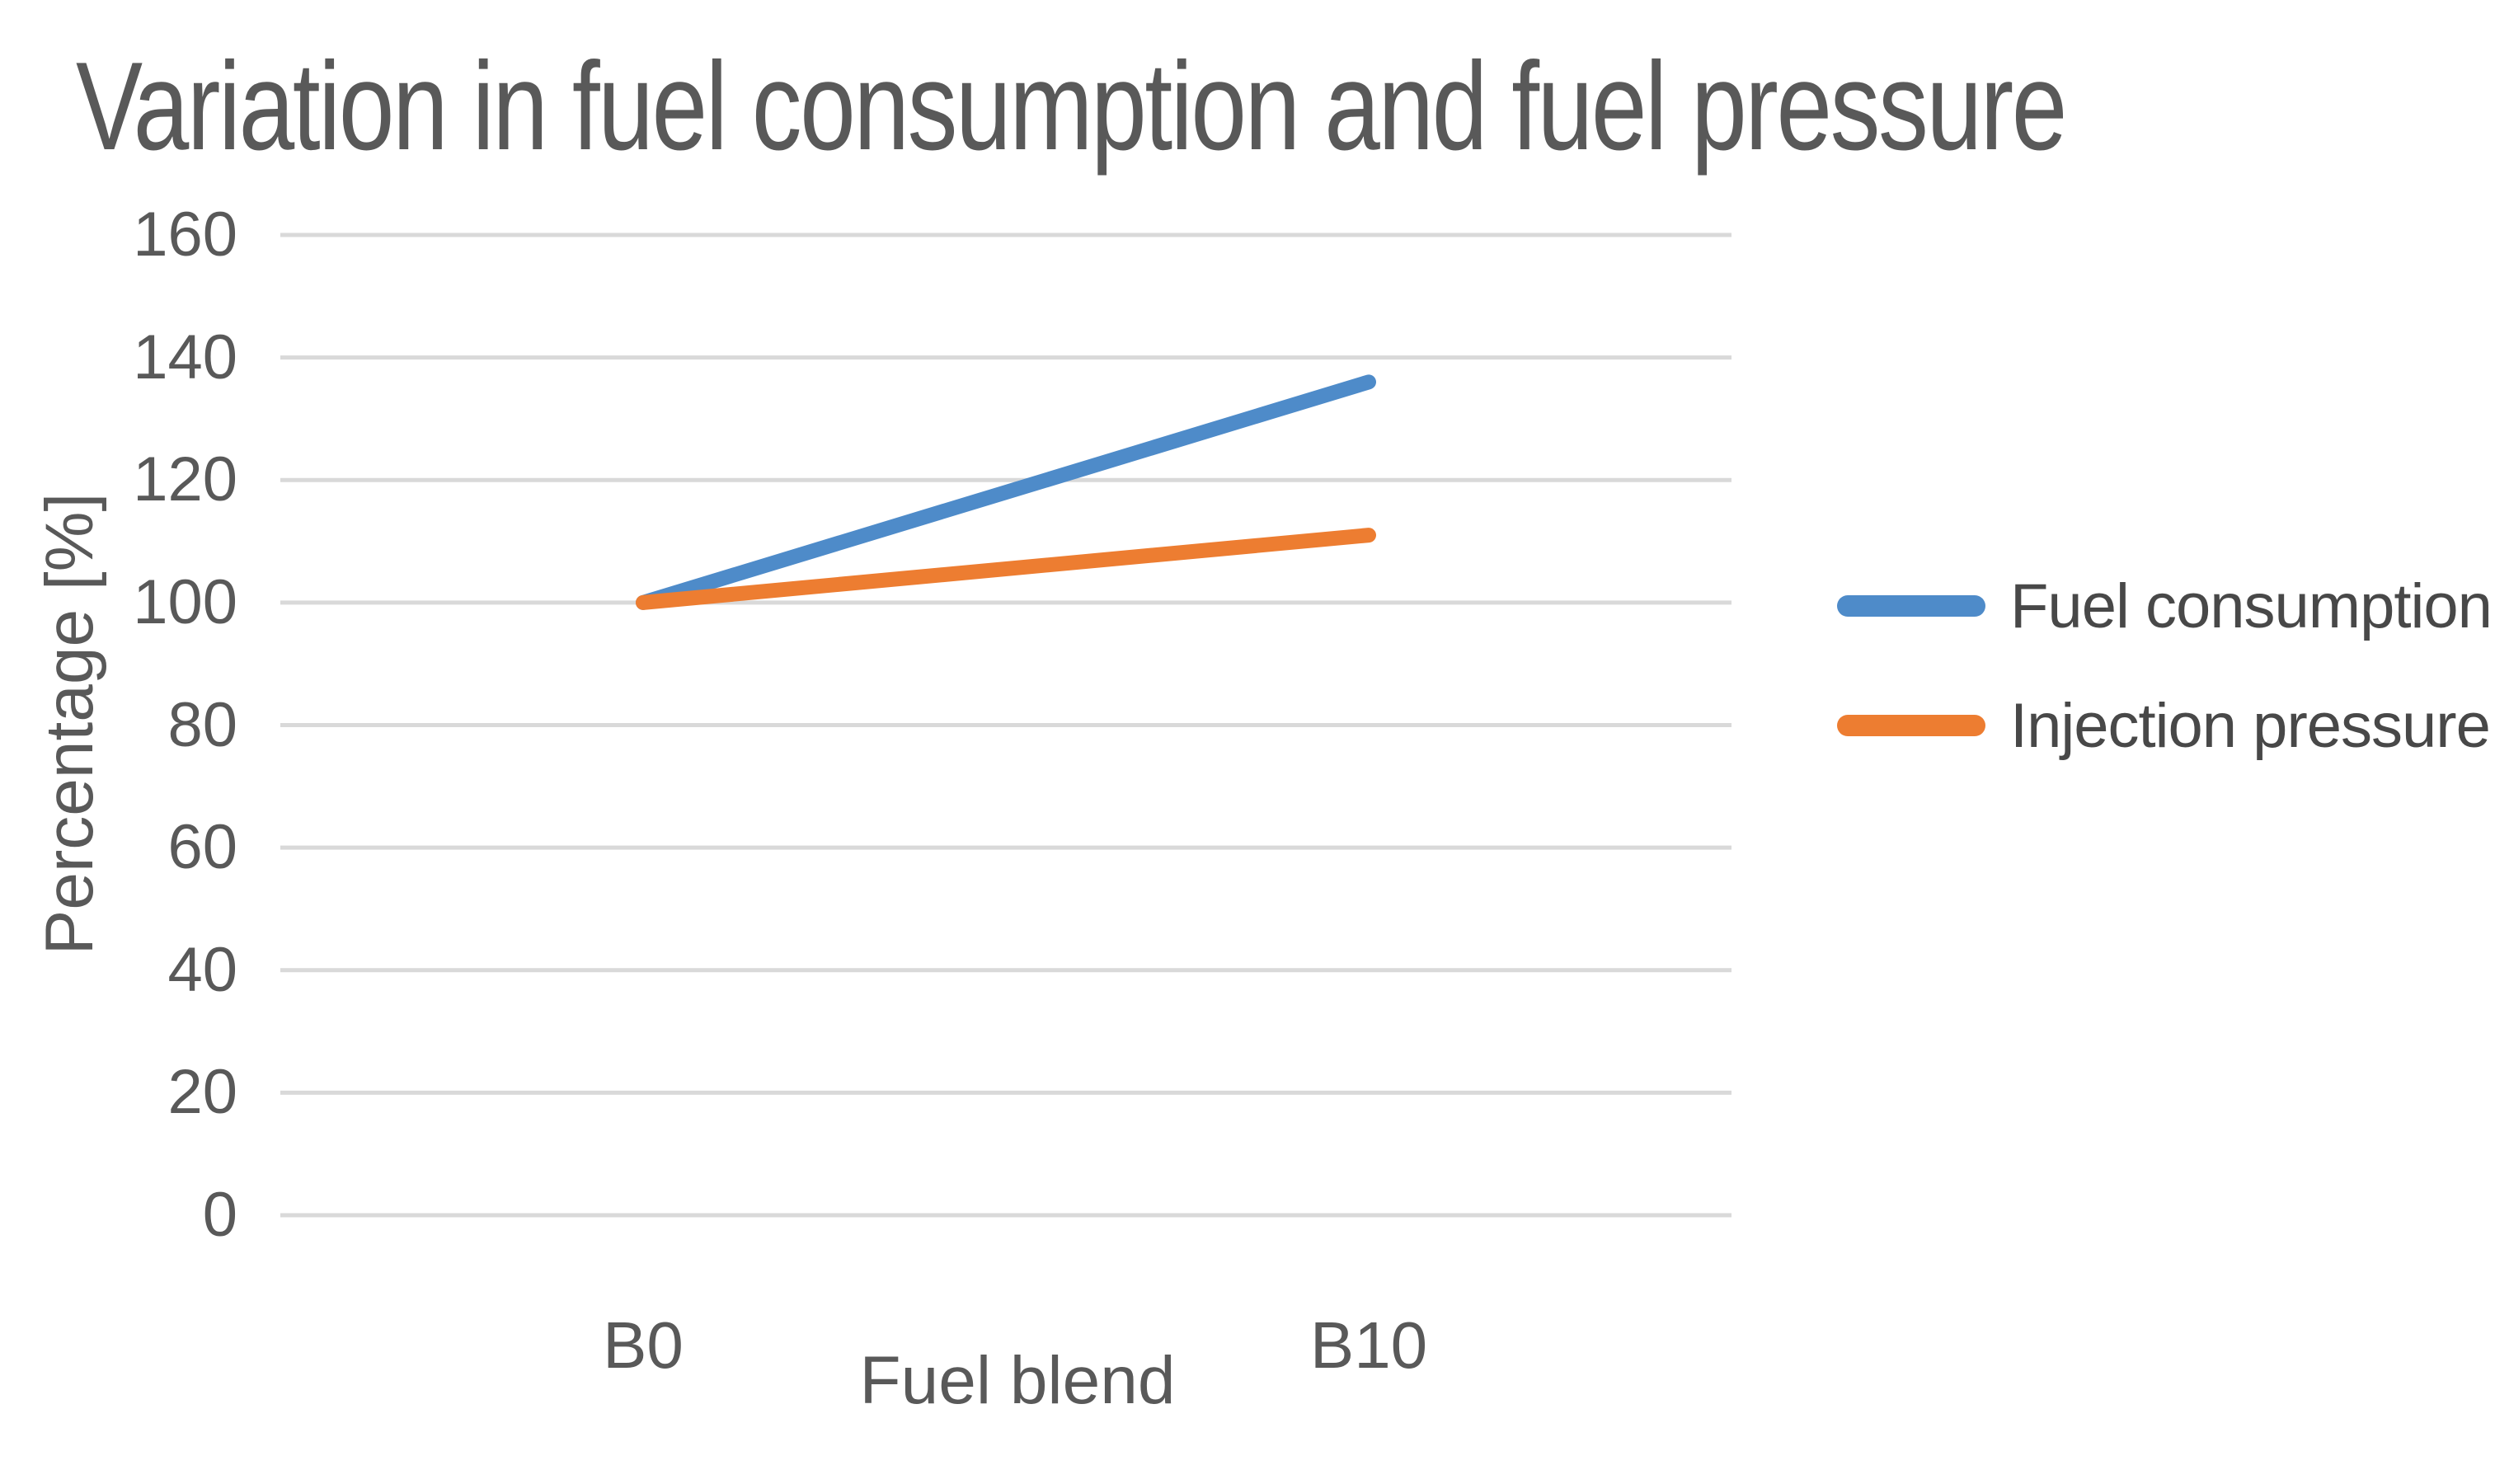 This screenshot has width=2495, height=1484. I want to click on x-tick-label-b10: B10, so click(1368, 1345).